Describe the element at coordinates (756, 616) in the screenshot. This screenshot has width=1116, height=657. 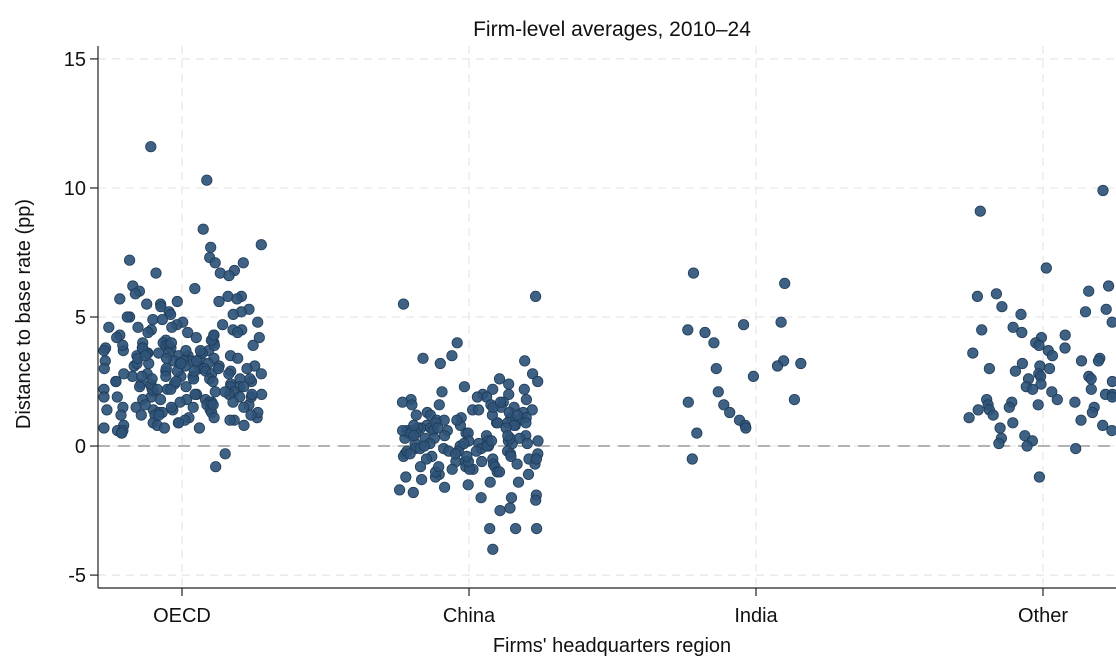
I see `x-tick-label: India` at that location.